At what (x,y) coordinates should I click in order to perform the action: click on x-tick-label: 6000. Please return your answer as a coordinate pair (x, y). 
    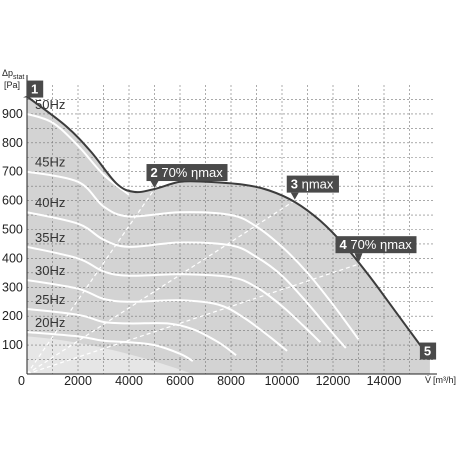
    Looking at the image, I should click on (180, 381).